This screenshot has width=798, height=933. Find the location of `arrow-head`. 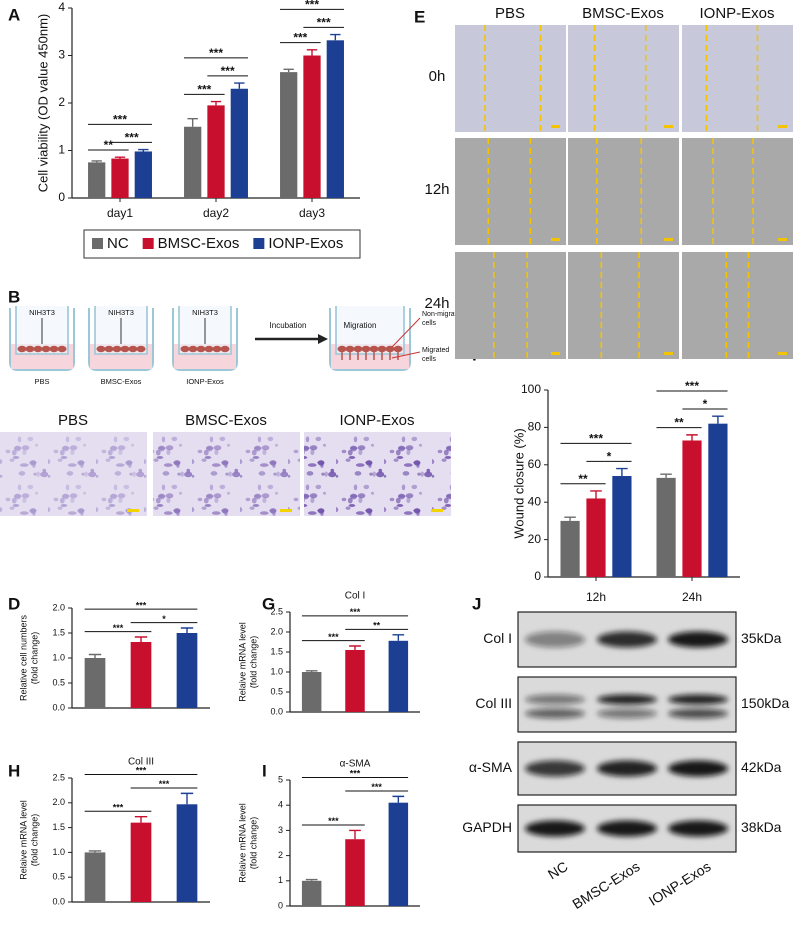

arrow-head is located at coordinates (323, 339).